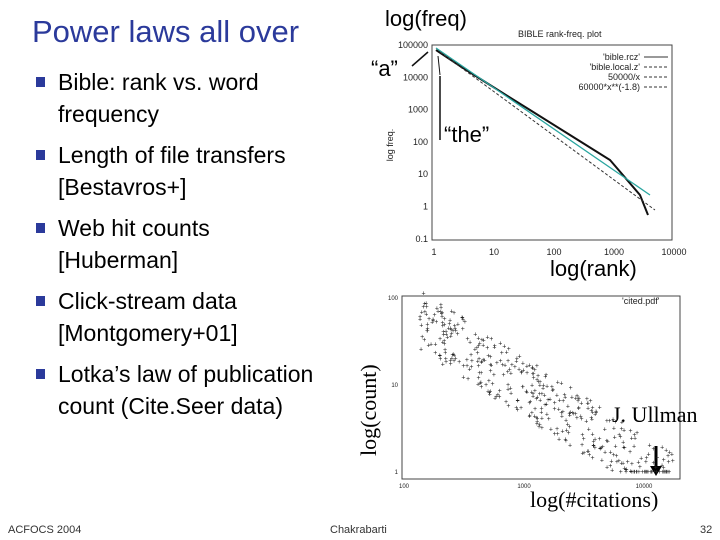 Image resolution: width=720 pixels, height=540 pixels. I want to click on footer-left: ACFOCS 2004, so click(45, 530).